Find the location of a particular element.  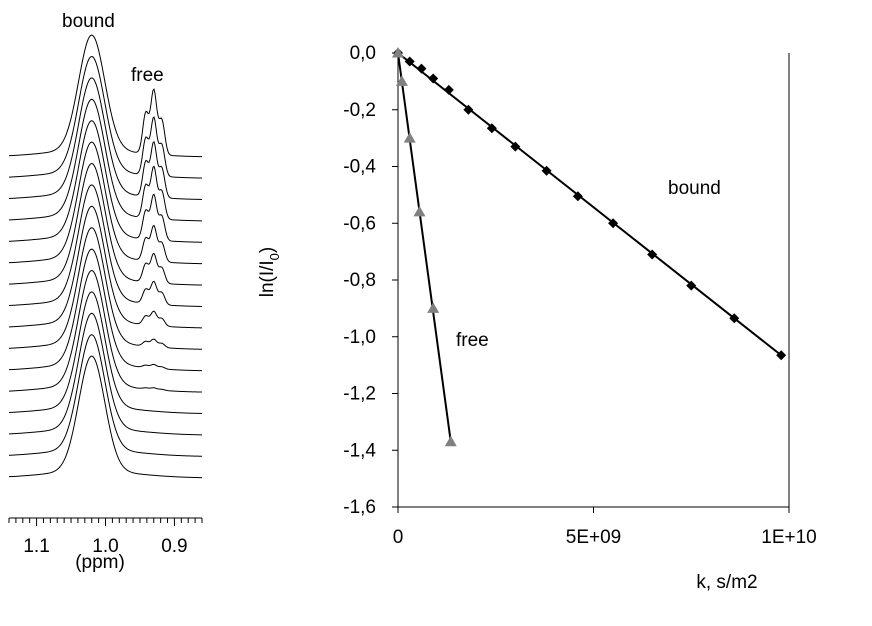

x-tick-label: 5E+09 is located at coordinates (593, 537).